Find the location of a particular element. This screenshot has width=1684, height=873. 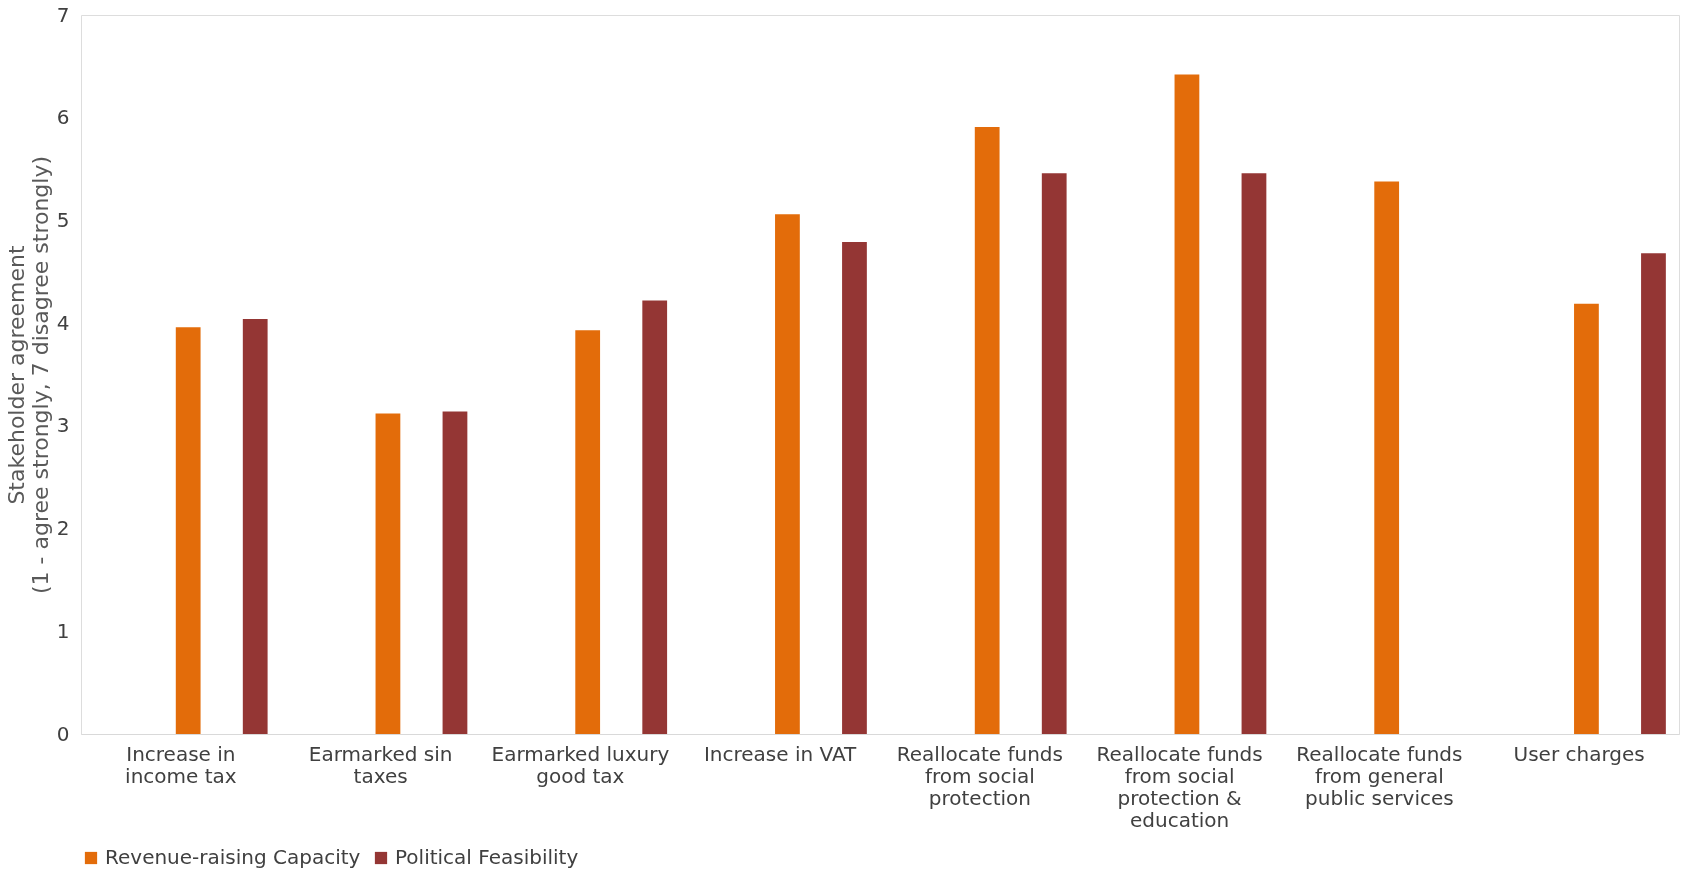

x-tick-label: Increase in income tax is located at coordinates (181, 764).